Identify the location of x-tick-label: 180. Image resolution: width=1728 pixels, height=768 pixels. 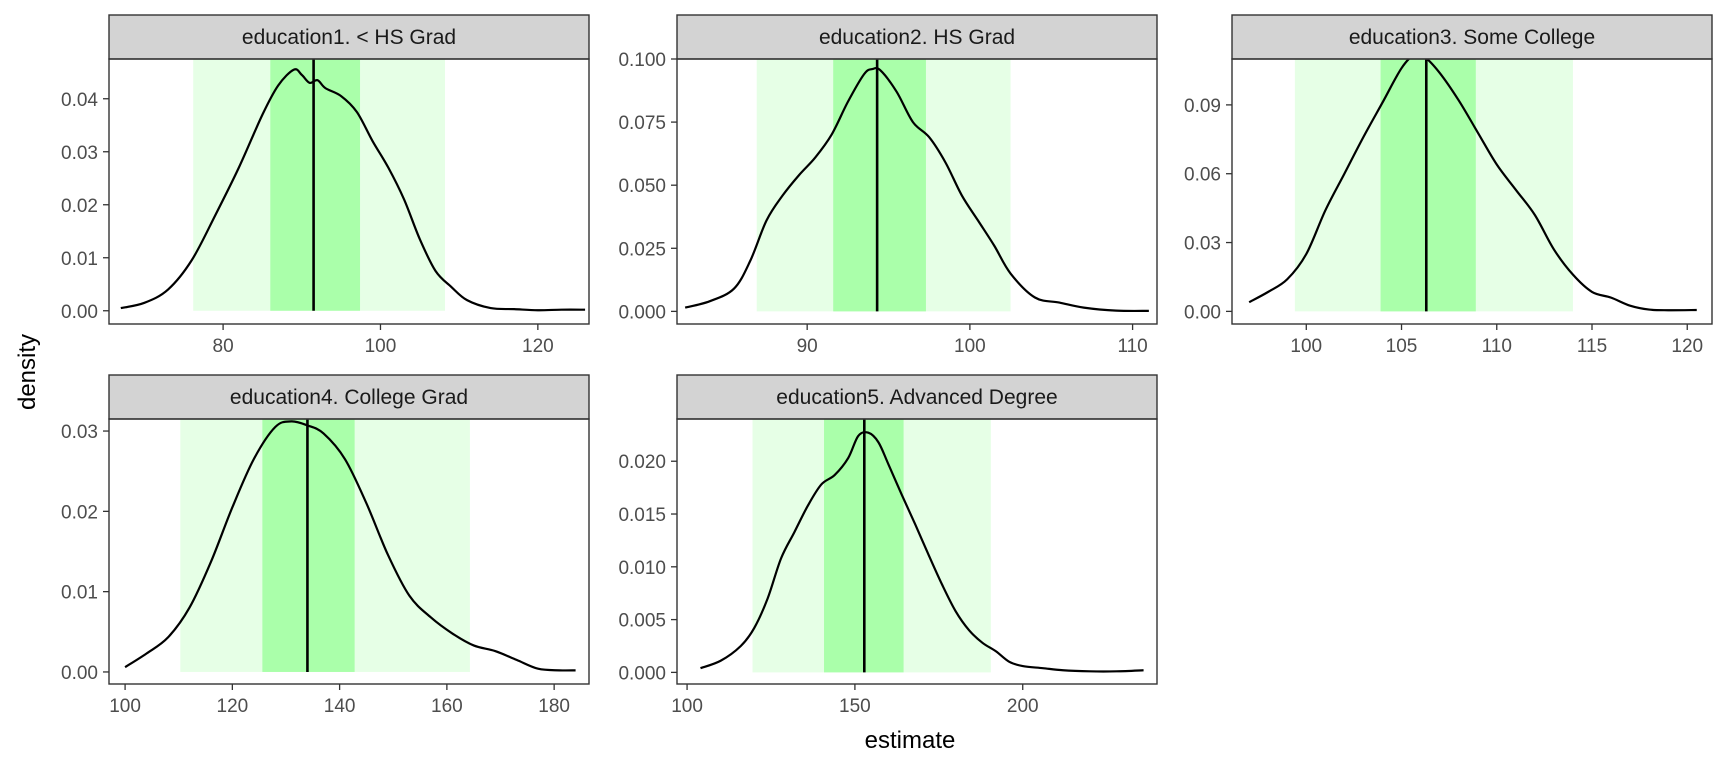
(554, 706).